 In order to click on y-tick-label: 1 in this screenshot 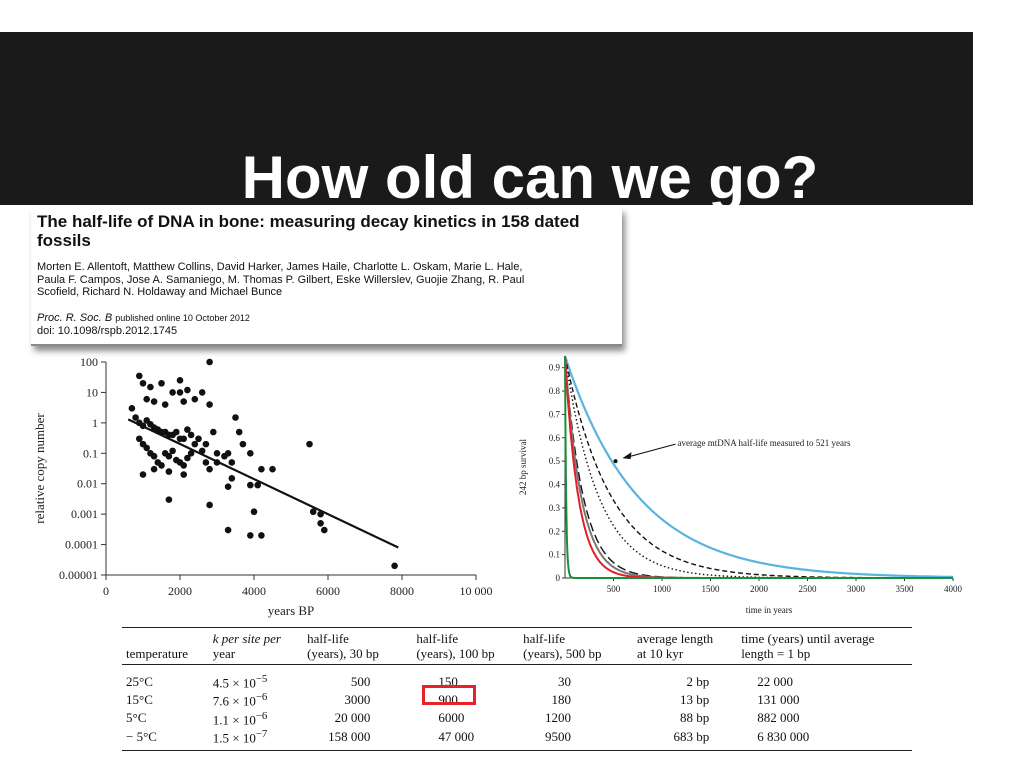, I will do `click(95, 423)`.